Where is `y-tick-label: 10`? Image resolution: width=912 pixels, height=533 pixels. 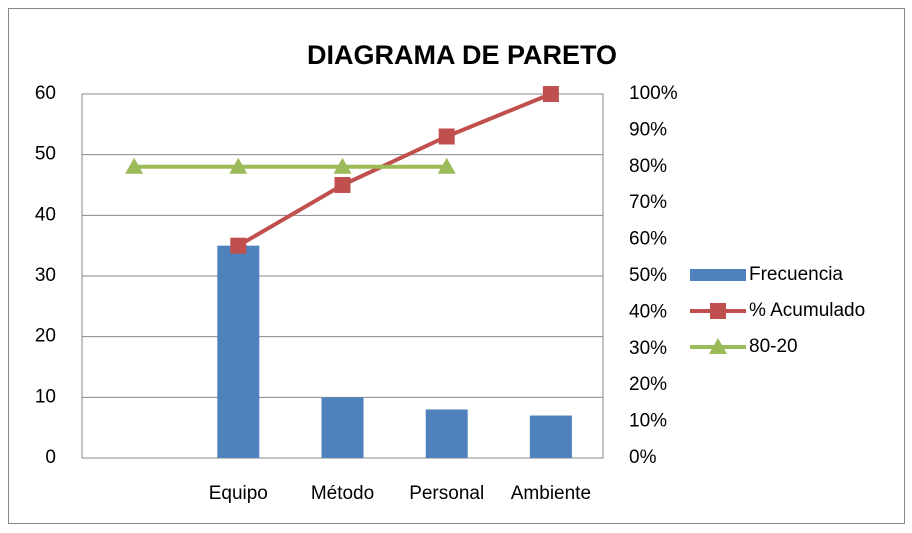
y-tick-label: 10 is located at coordinates (45, 396).